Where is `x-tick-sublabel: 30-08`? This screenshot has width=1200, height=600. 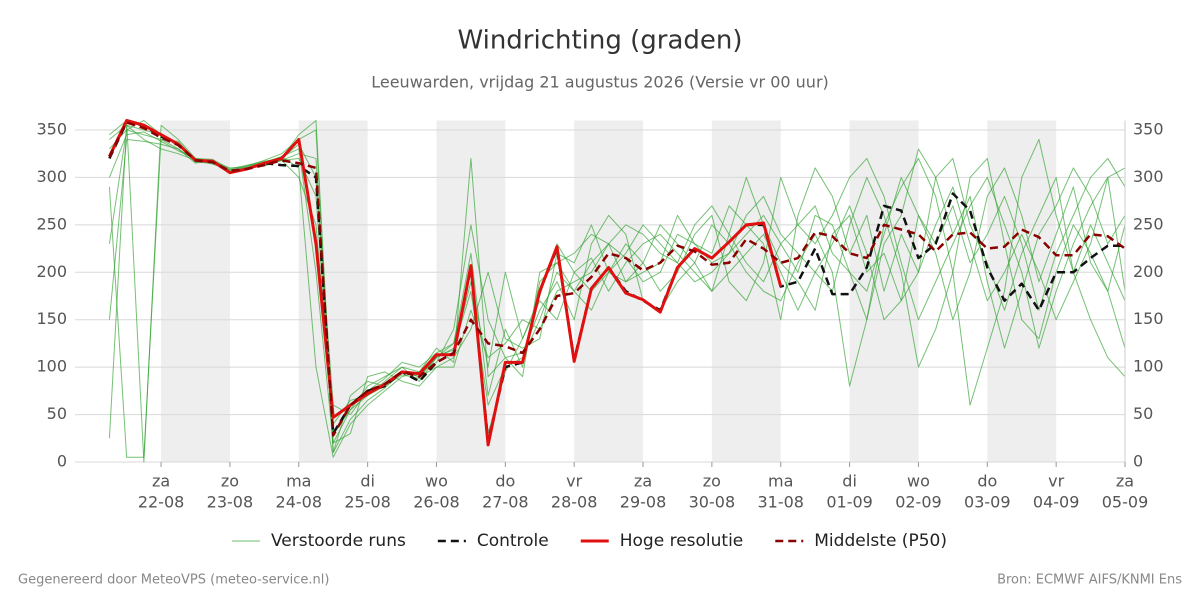 x-tick-sublabel: 30-08 is located at coordinates (712, 502).